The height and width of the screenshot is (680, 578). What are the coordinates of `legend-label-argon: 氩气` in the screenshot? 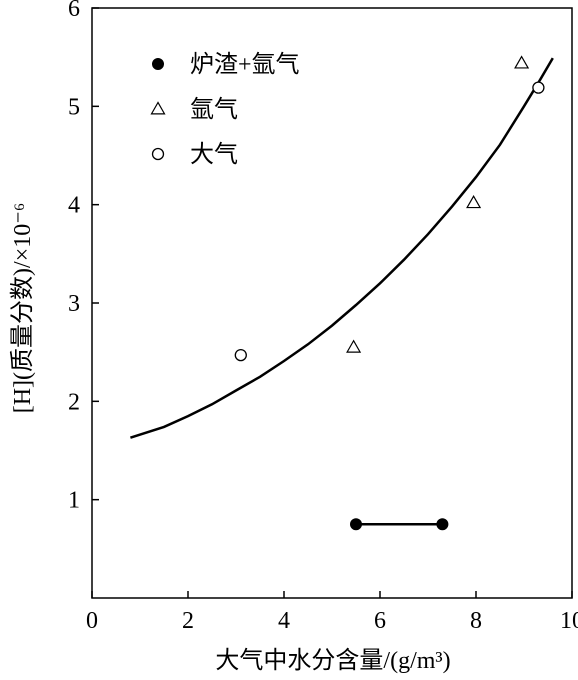 It's located at (214, 109).